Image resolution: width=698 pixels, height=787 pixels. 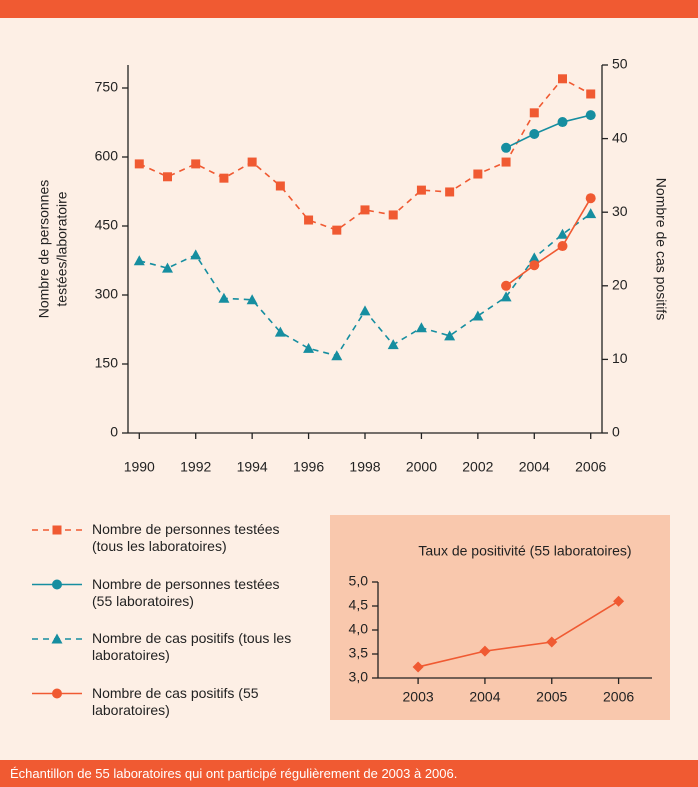 I want to click on y-tick-label: 150, so click(x=107, y=363).